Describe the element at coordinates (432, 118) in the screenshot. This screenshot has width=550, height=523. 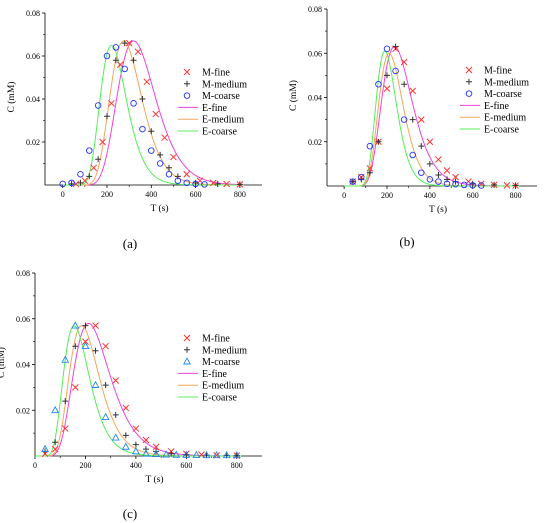
I see `fit-line-e-coarse` at that location.